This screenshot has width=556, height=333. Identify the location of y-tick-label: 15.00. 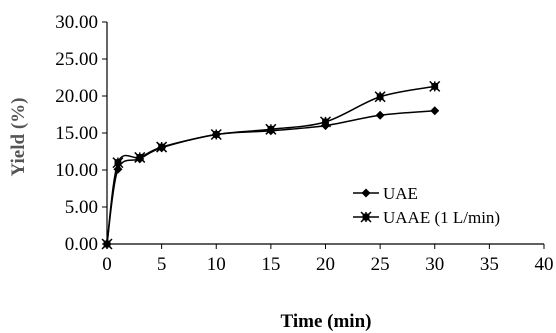
(76, 133).